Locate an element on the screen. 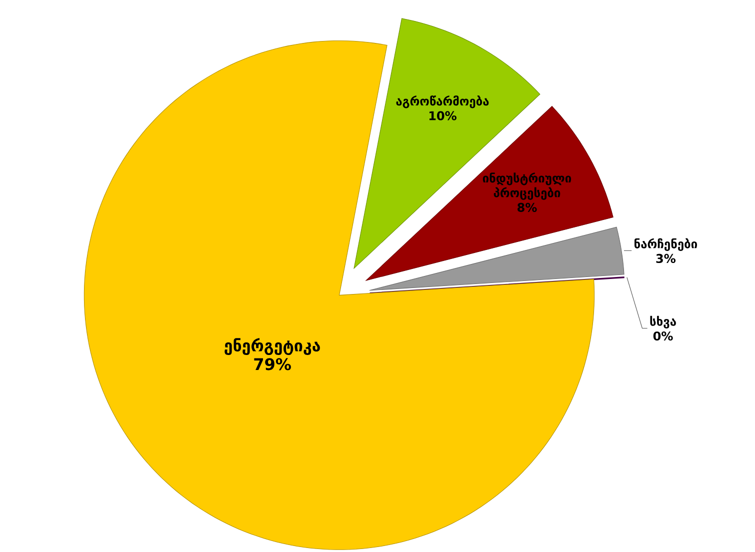 Image resolution: width=755 pixels, height=552 pixels. data-label: 10% is located at coordinates (442, 115).